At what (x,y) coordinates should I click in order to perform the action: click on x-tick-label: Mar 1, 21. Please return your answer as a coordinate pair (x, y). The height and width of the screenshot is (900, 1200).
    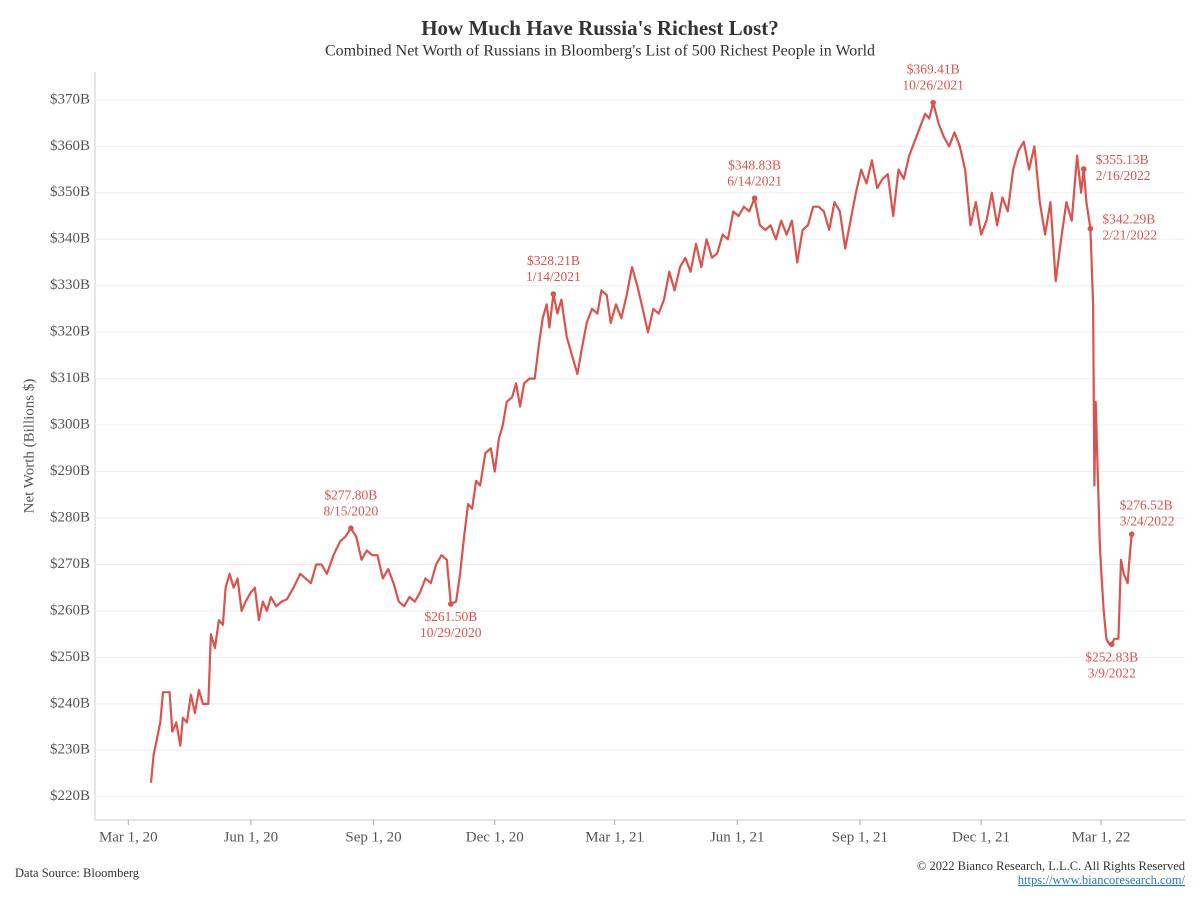
    Looking at the image, I should click on (614, 837).